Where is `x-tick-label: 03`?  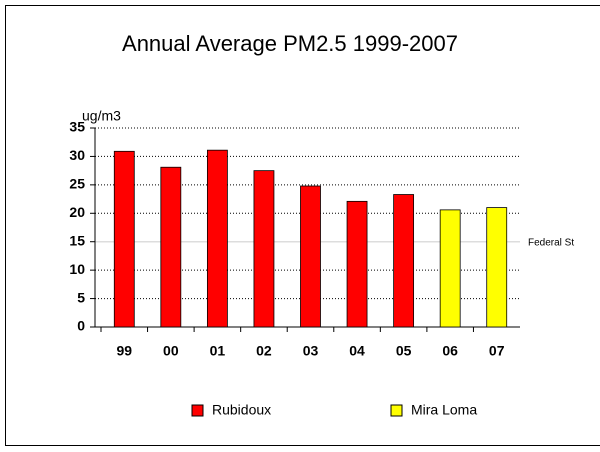
x-tick-label: 03 is located at coordinates (311, 351).